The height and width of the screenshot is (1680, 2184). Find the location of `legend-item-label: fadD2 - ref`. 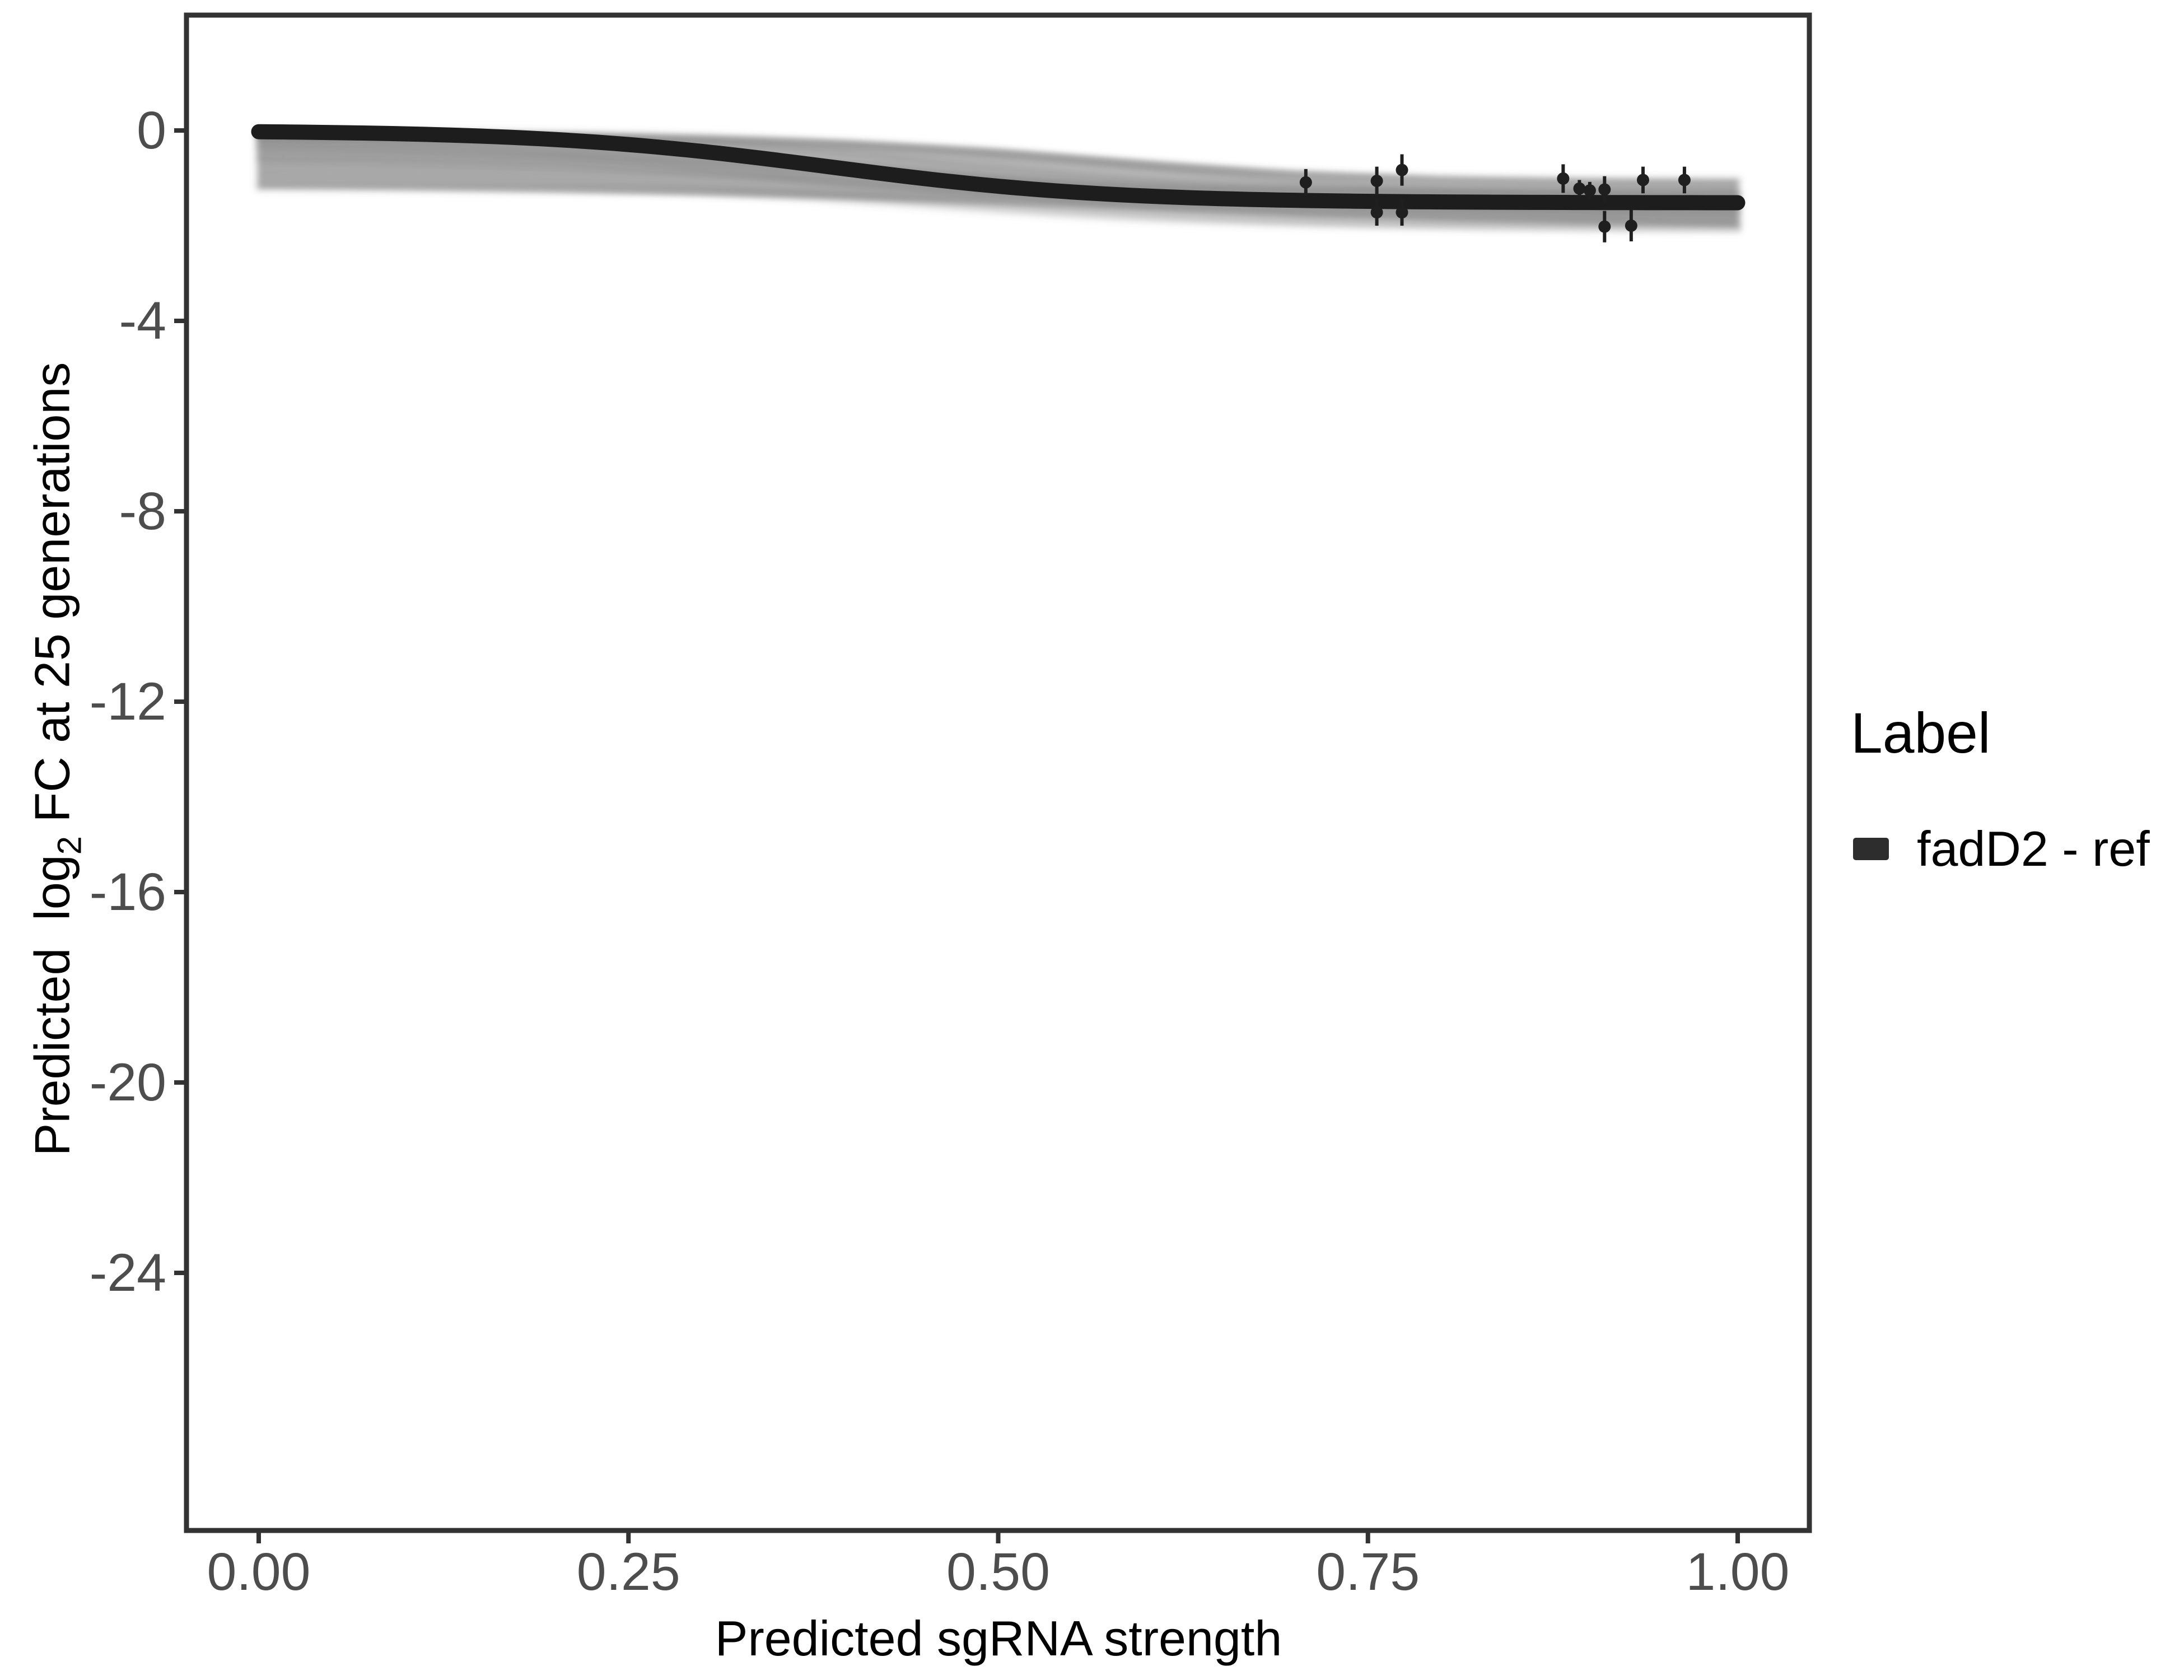

legend-item-label: fadD2 - ref is located at coordinates (2034, 849).